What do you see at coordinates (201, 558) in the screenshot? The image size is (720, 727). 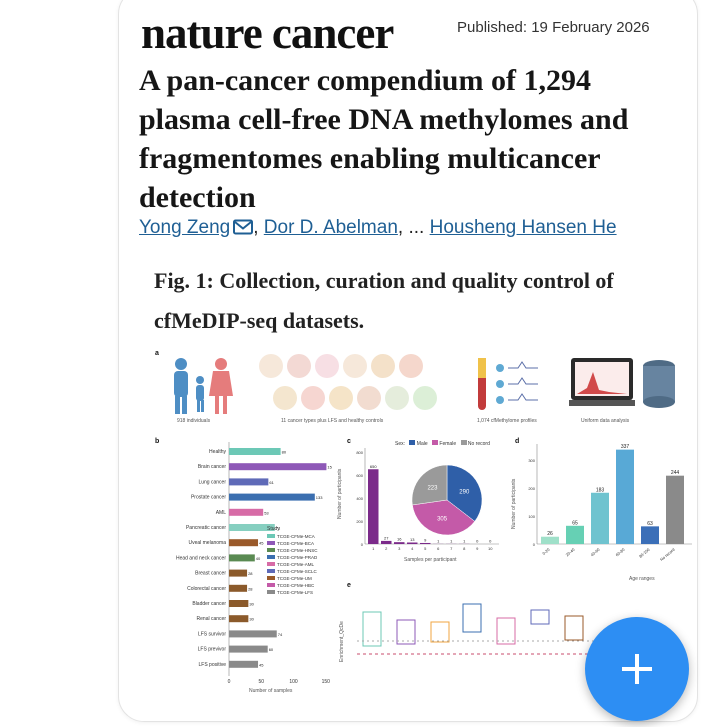 I see `category-label: Head and neck cancer` at bounding box center [201, 558].